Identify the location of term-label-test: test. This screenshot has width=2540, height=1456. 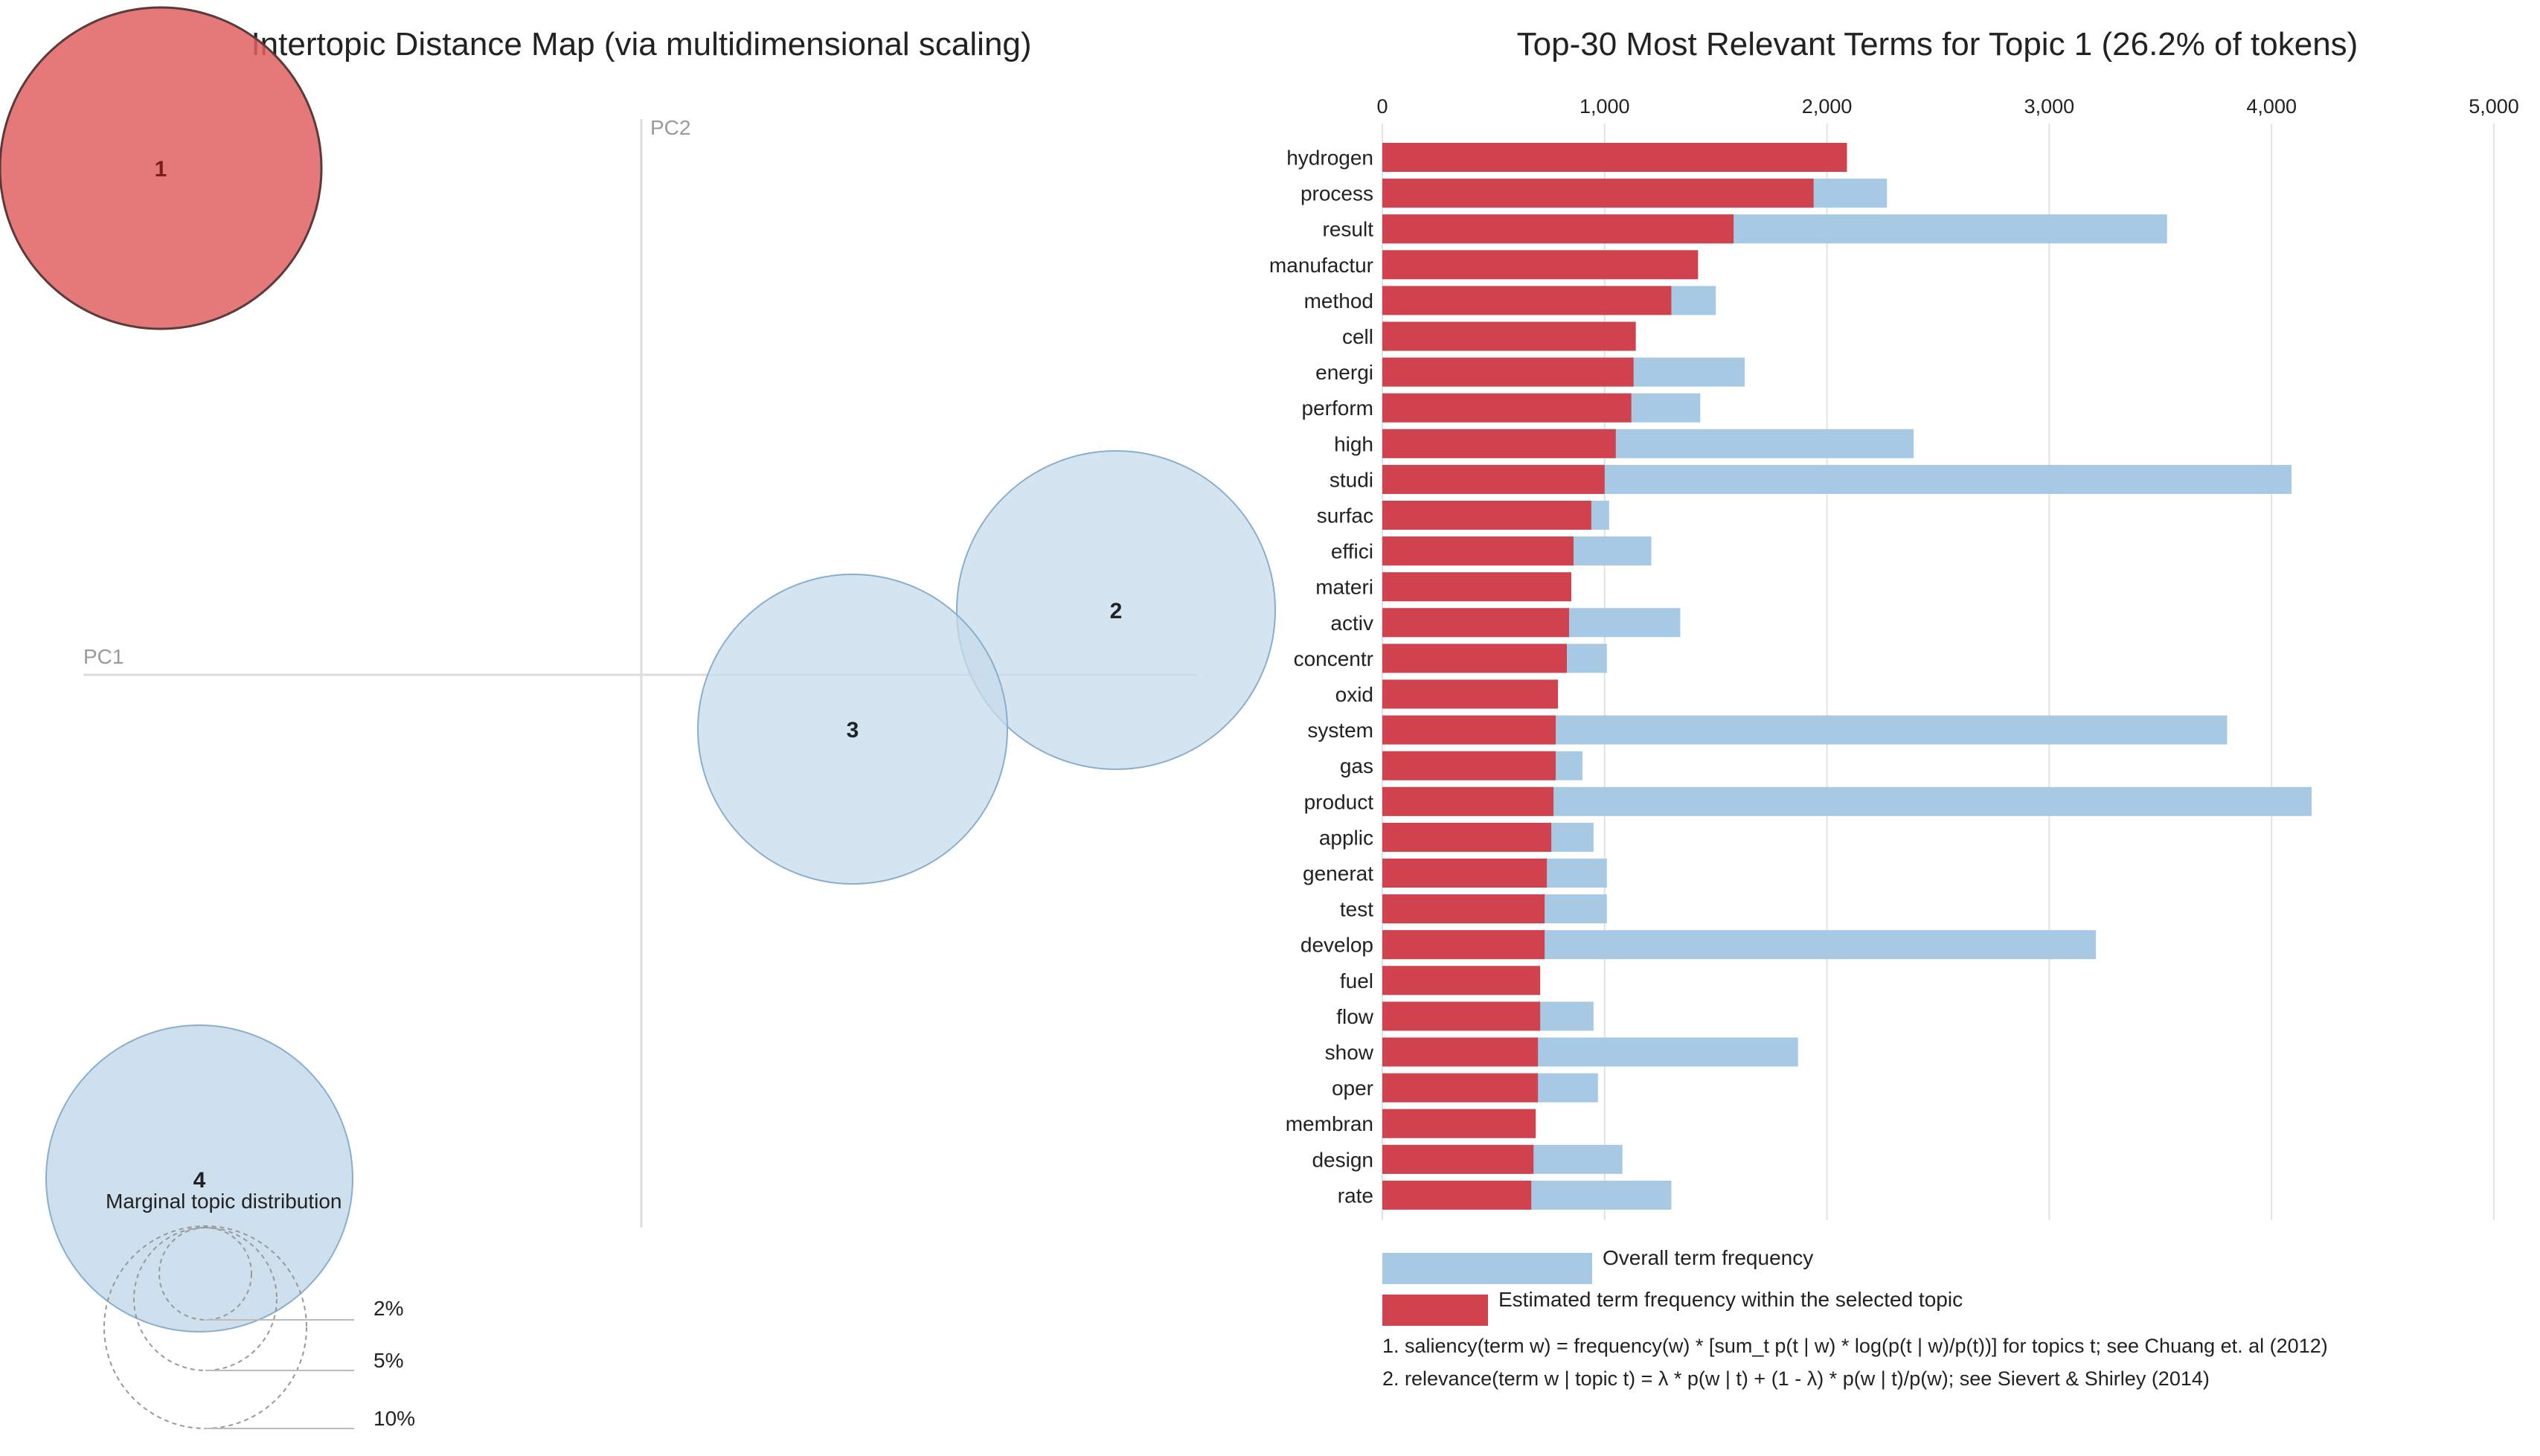
(1356, 909).